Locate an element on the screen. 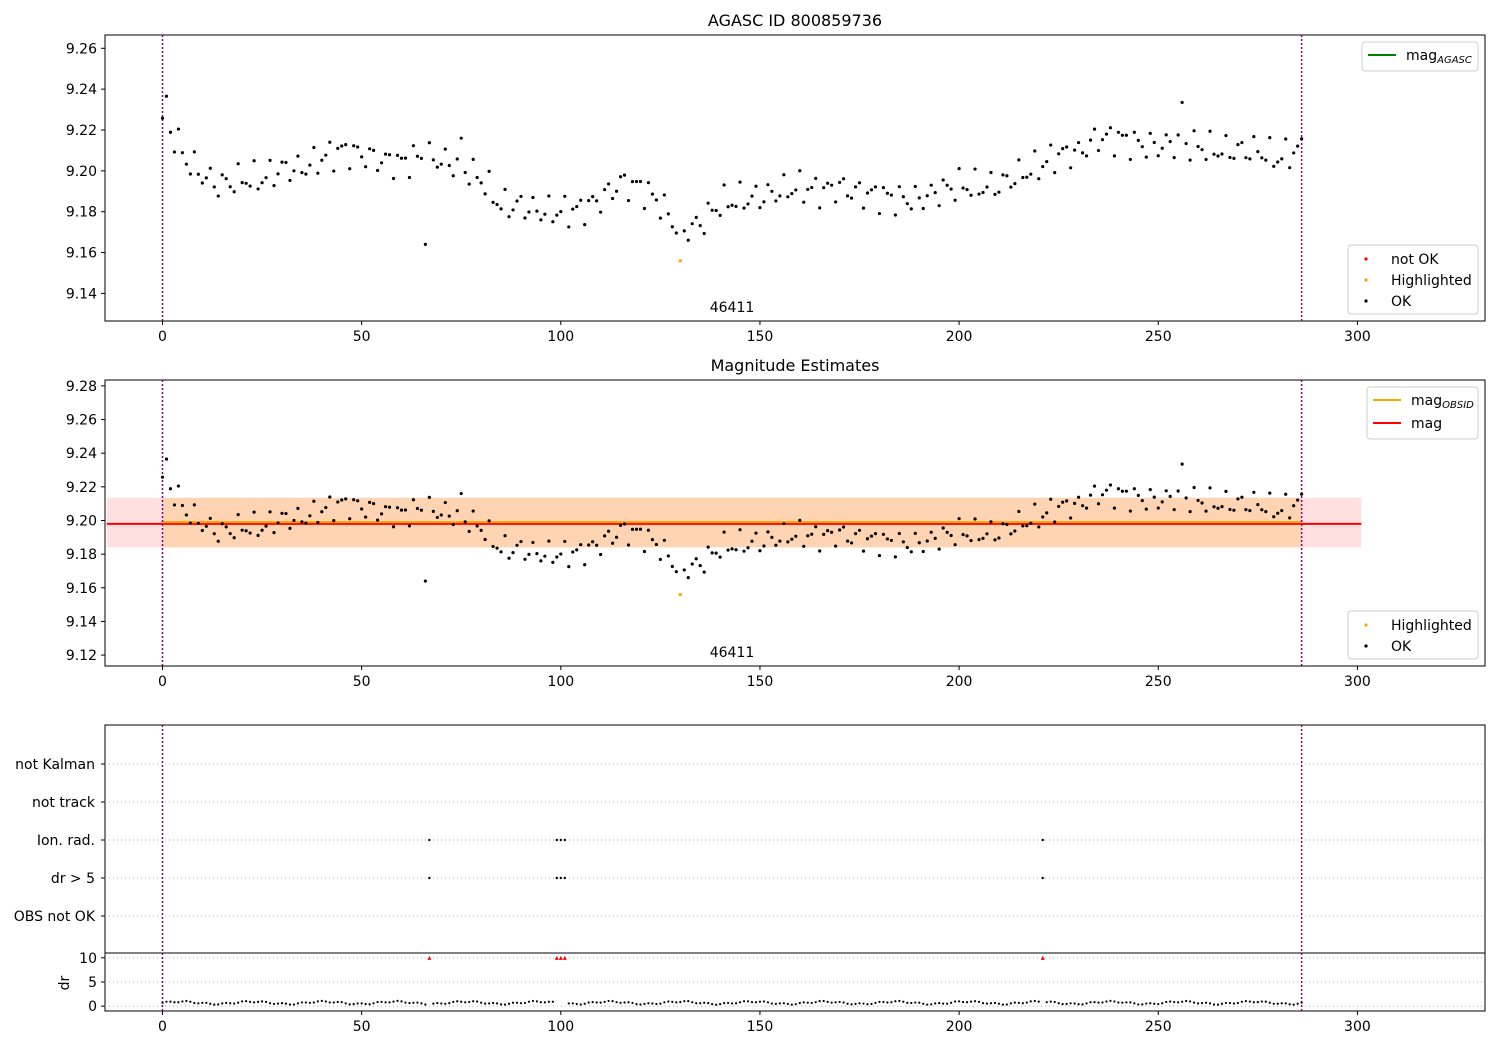 The image size is (1500, 1050). y-tick-label: 9.24 is located at coordinates (81, 454).